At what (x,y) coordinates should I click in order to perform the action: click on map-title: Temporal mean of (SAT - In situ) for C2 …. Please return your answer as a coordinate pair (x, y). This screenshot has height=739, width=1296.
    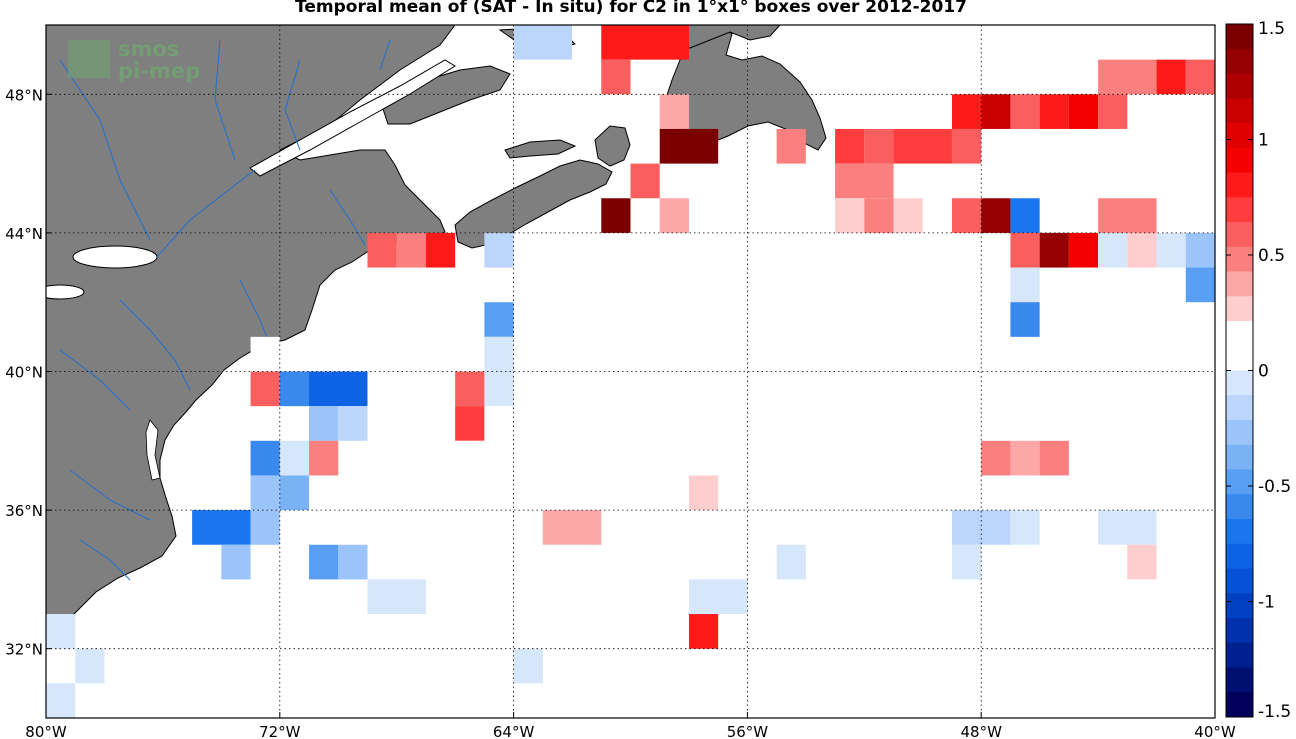
    Looking at the image, I should click on (631, 8).